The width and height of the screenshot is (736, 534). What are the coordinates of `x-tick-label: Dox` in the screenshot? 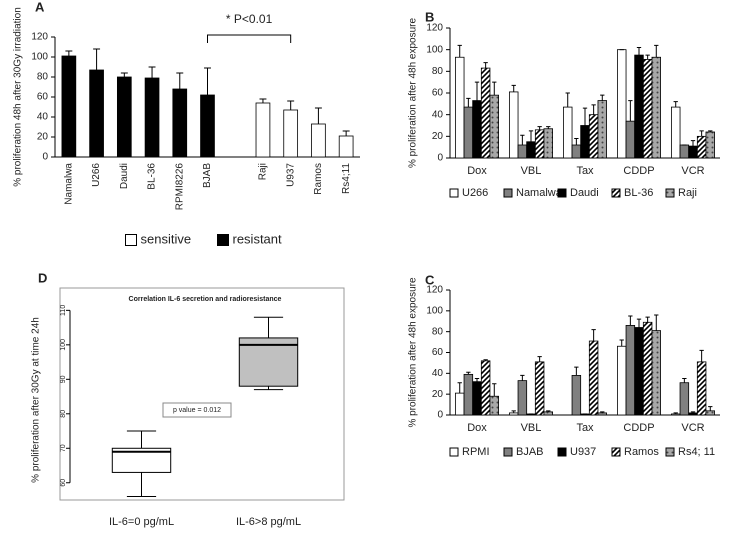 It's located at (477, 428).